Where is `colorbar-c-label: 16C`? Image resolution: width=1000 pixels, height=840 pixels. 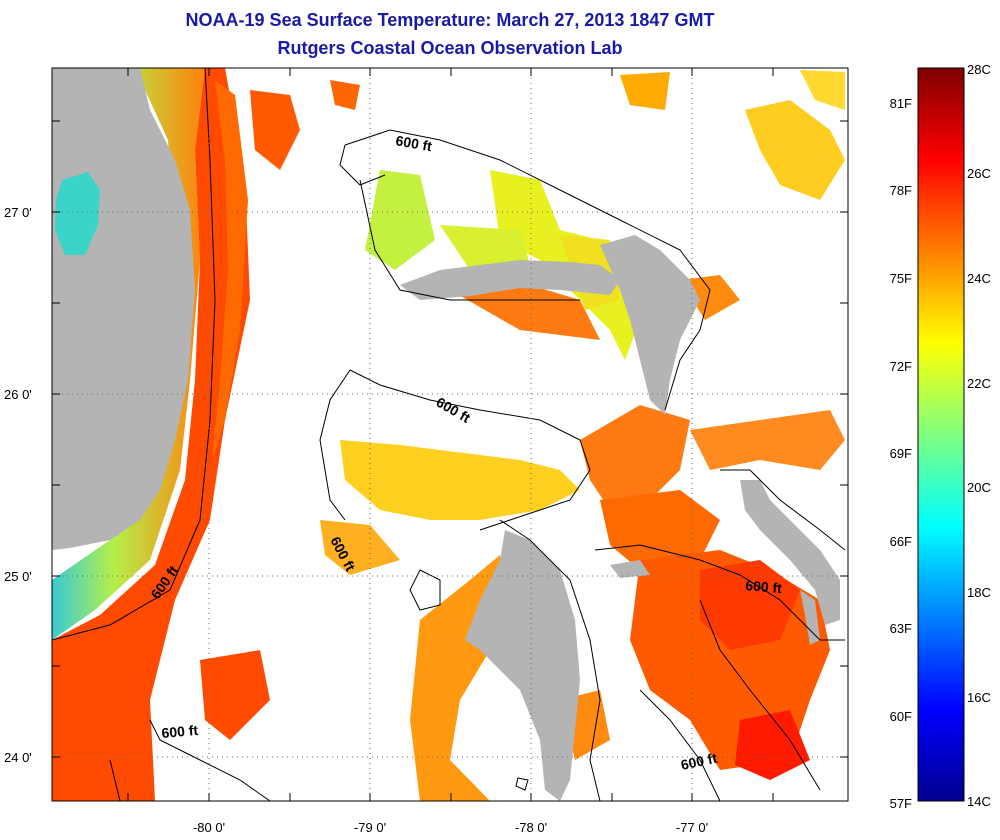 colorbar-c-label: 16C is located at coordinates (979, 697).